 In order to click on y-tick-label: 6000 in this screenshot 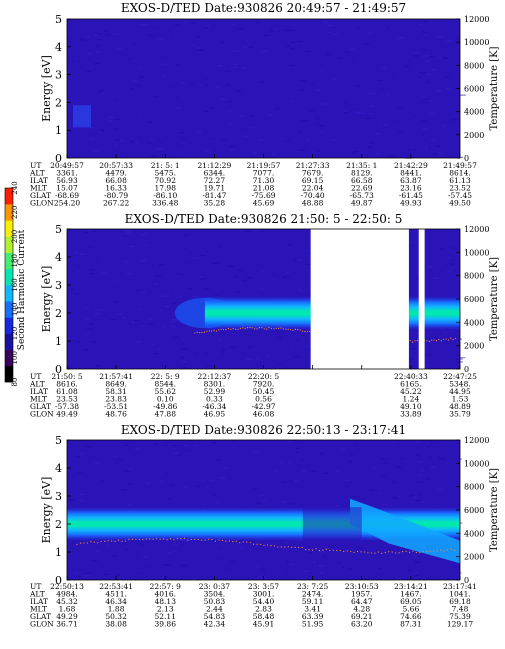, I will do `click(474, 510)`.